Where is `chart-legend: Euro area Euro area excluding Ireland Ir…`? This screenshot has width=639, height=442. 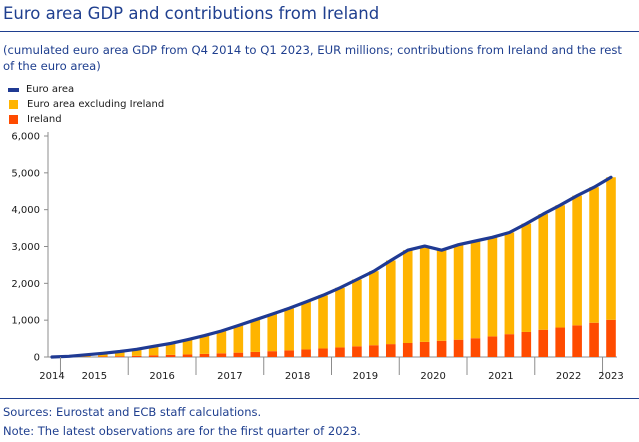 chart-legend: Euro area Euro area excluding Ireland Ir… is located at coordinates (86, 104).